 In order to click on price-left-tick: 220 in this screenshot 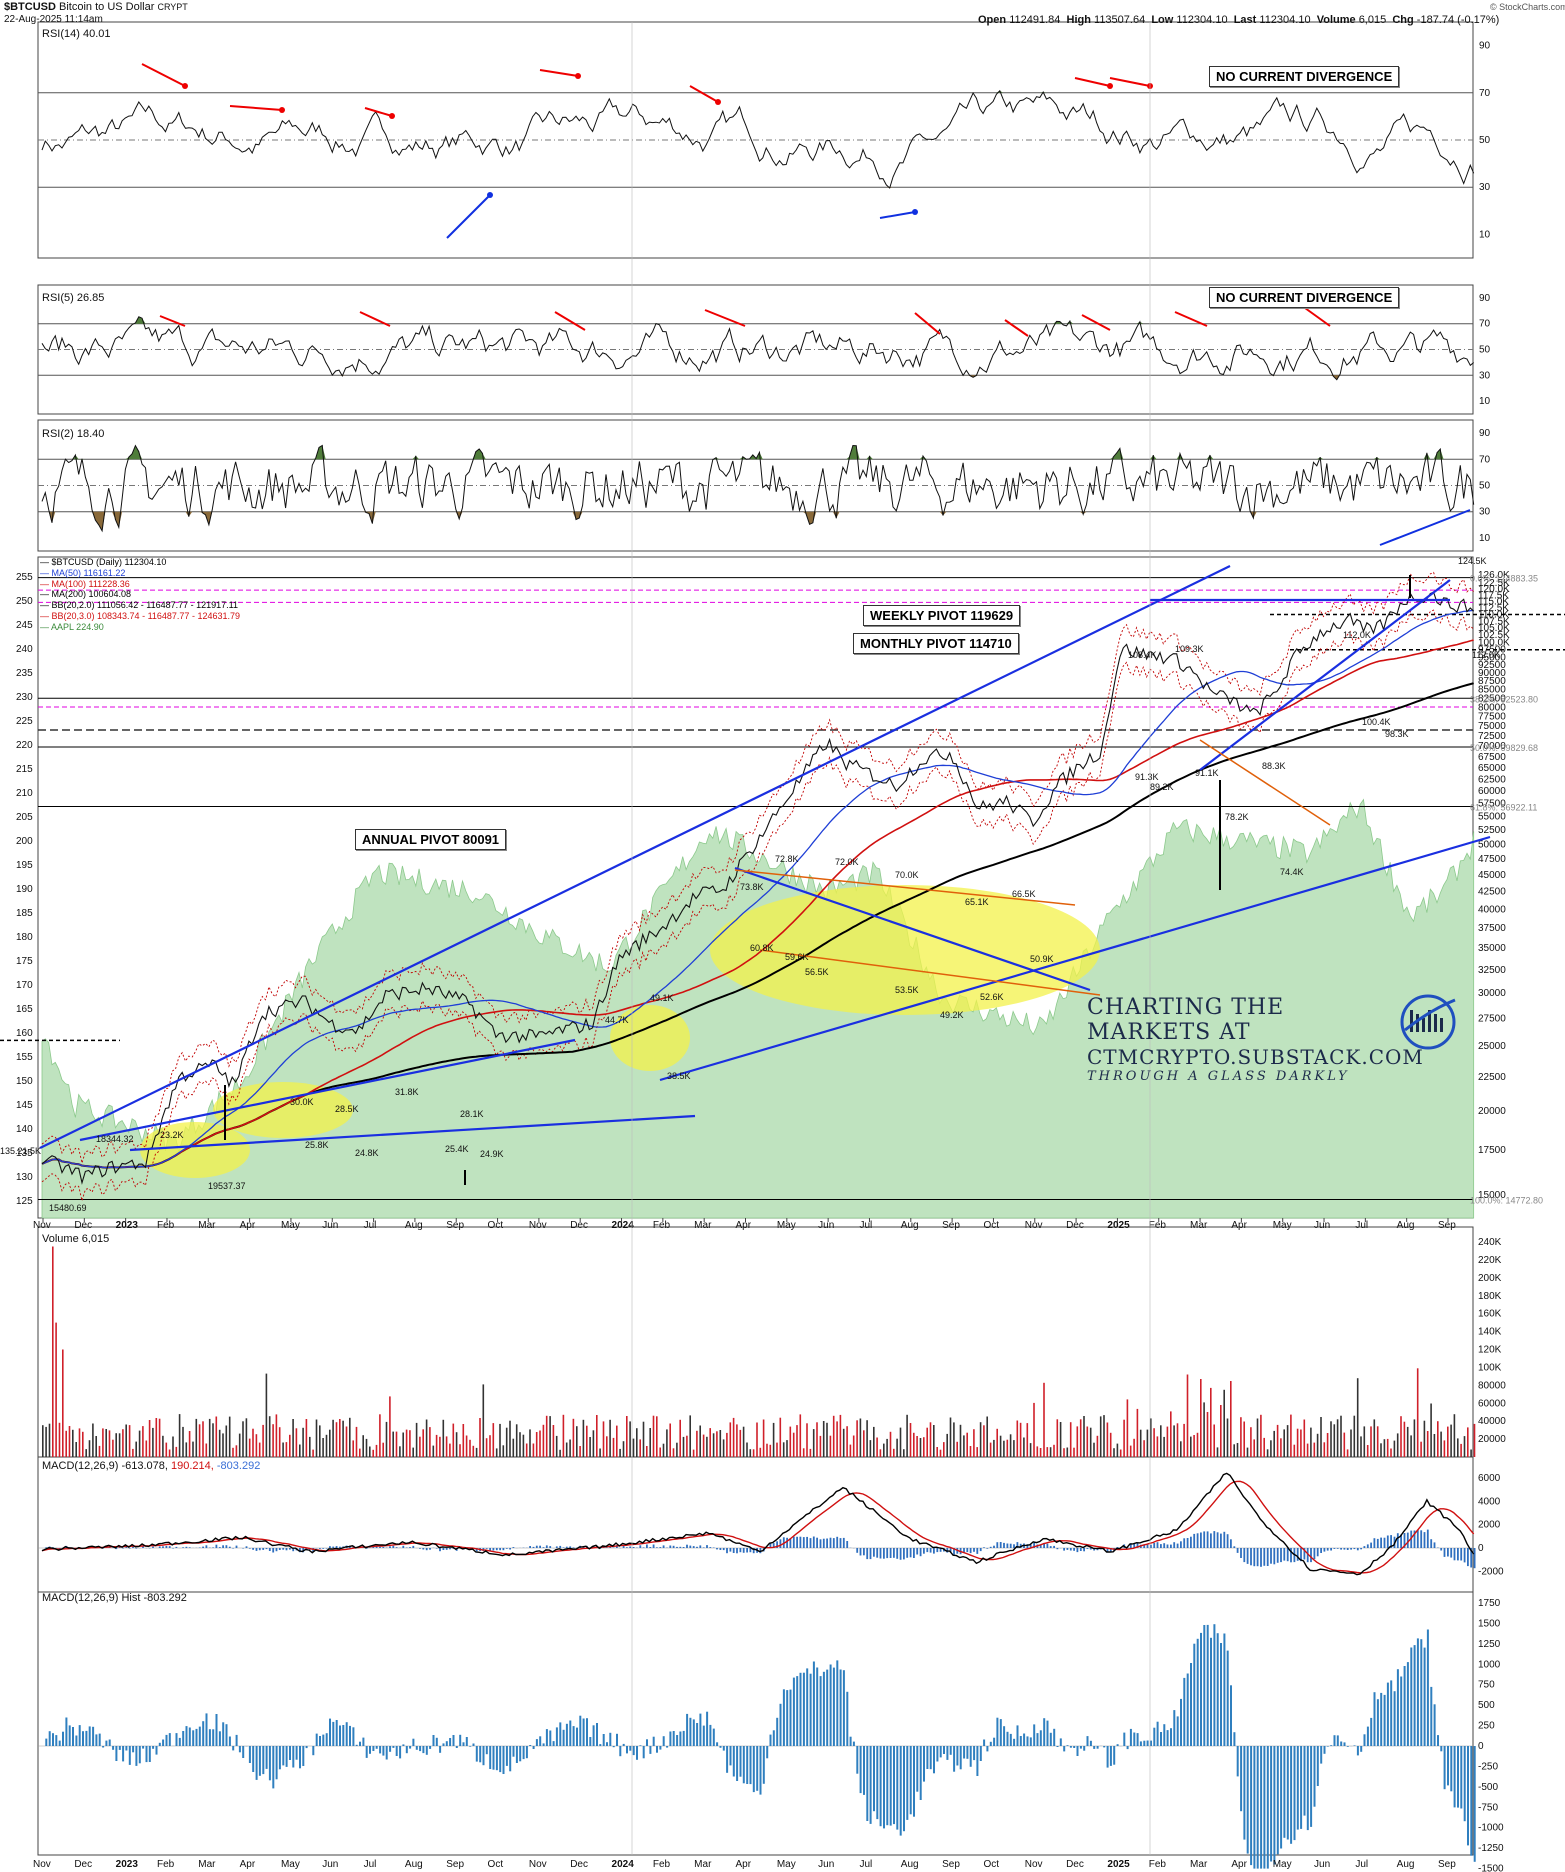, I will do `click(24, 745)`.